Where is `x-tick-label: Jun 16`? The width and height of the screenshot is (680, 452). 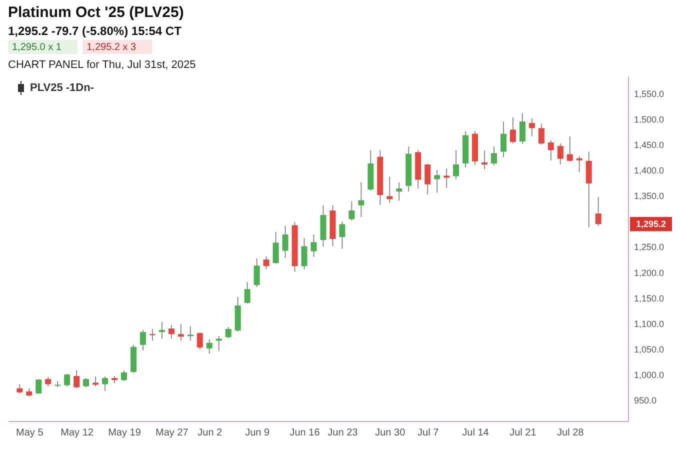
x-tick-label: Jun 16 is located at coordinates (305, 433).